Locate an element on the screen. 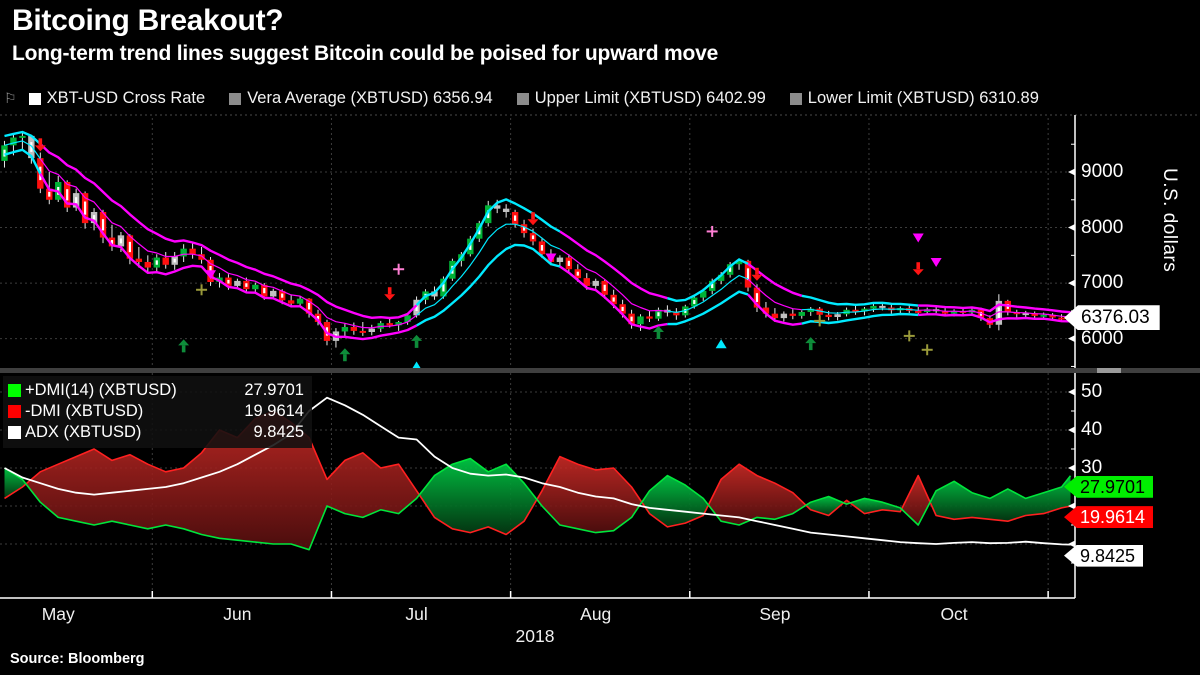 The image size is (1200, 675). legend-item-label: ADX (XBTUSD) is located at coordinates (83, 432).